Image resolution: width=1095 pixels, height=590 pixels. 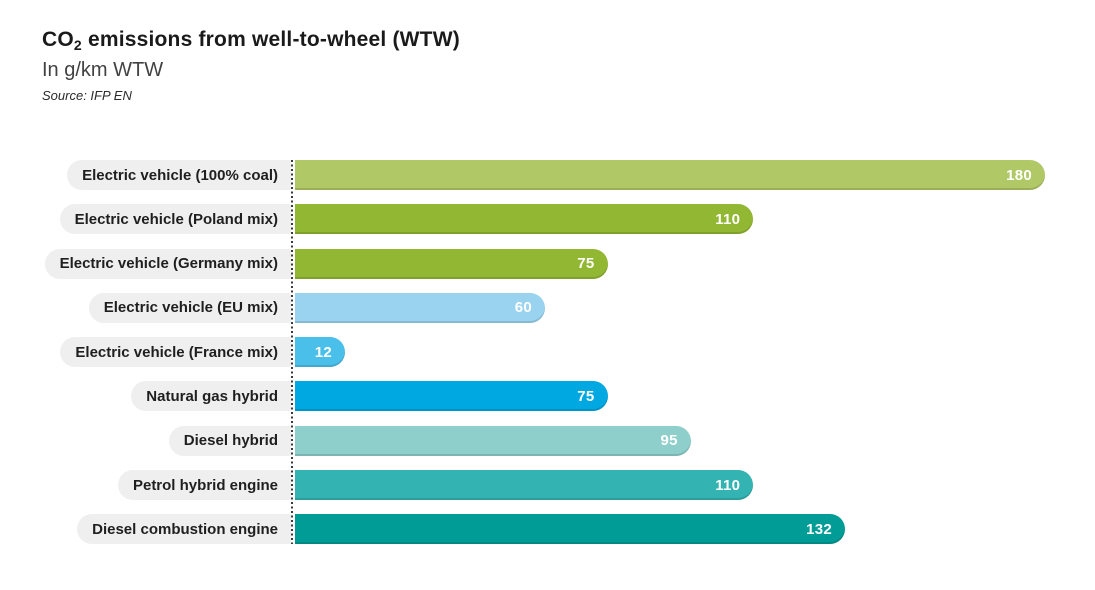 I want to click on bar-value: 132, so click(x=819, y=529).